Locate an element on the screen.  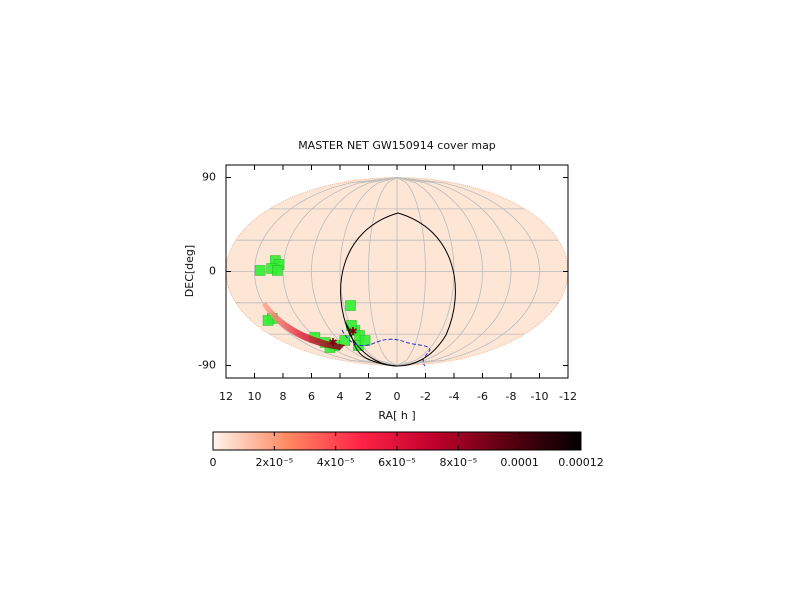
x-tick-label: -6 is located at coordinates (482, 396).